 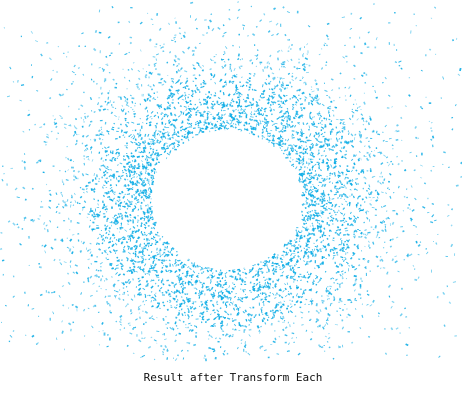 I want to click on figure-caption: Result after Transform Each, so click(x=233, y=377).